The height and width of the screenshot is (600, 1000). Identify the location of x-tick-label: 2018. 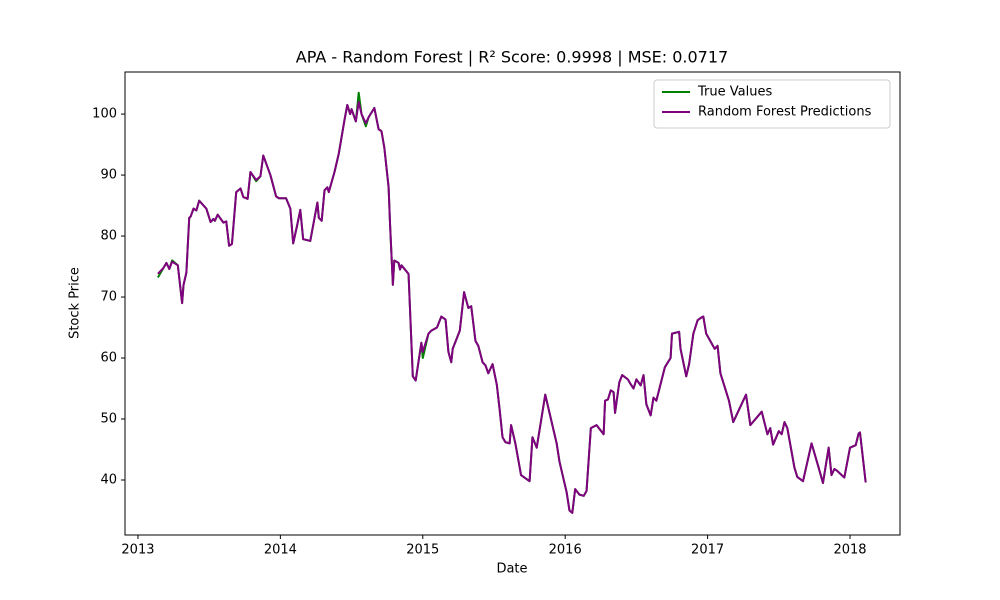
(849, 550).